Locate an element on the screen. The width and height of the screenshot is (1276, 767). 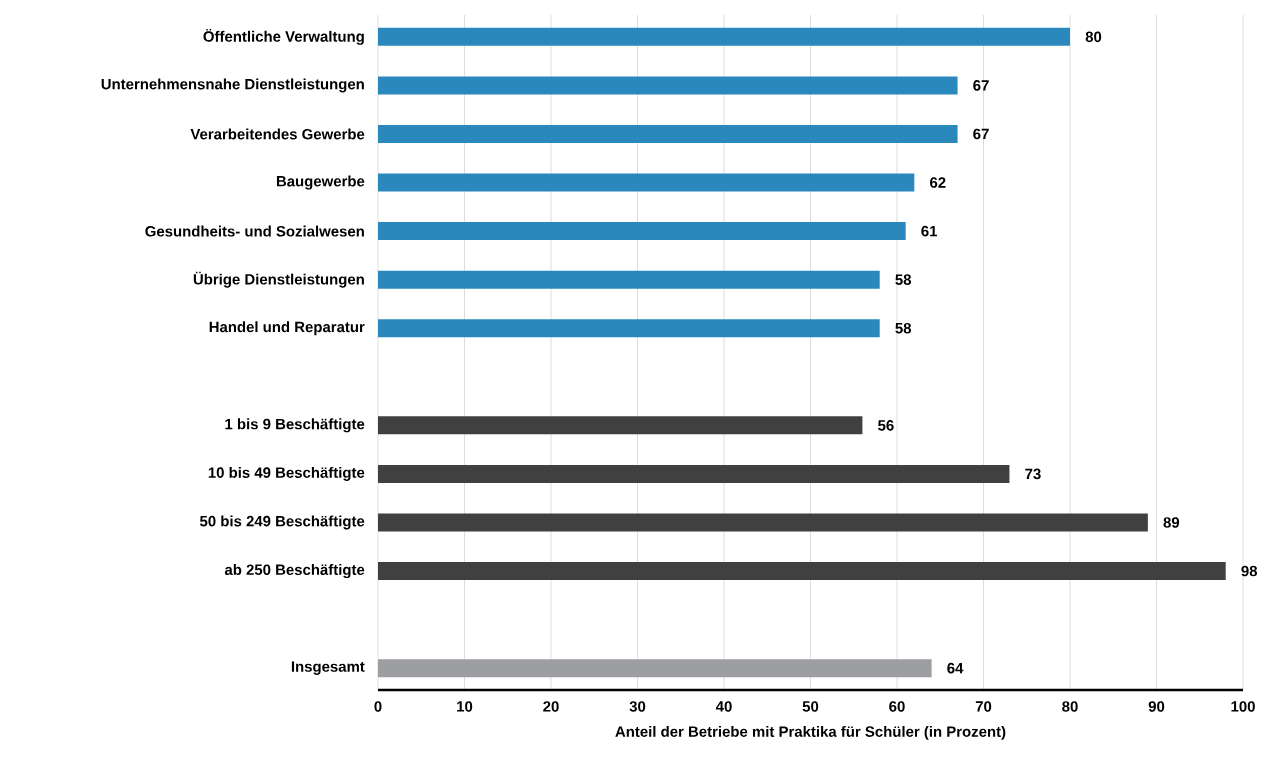
y-tick-label: Übrige Dienstleistungen is located at coordinates (278, 279).